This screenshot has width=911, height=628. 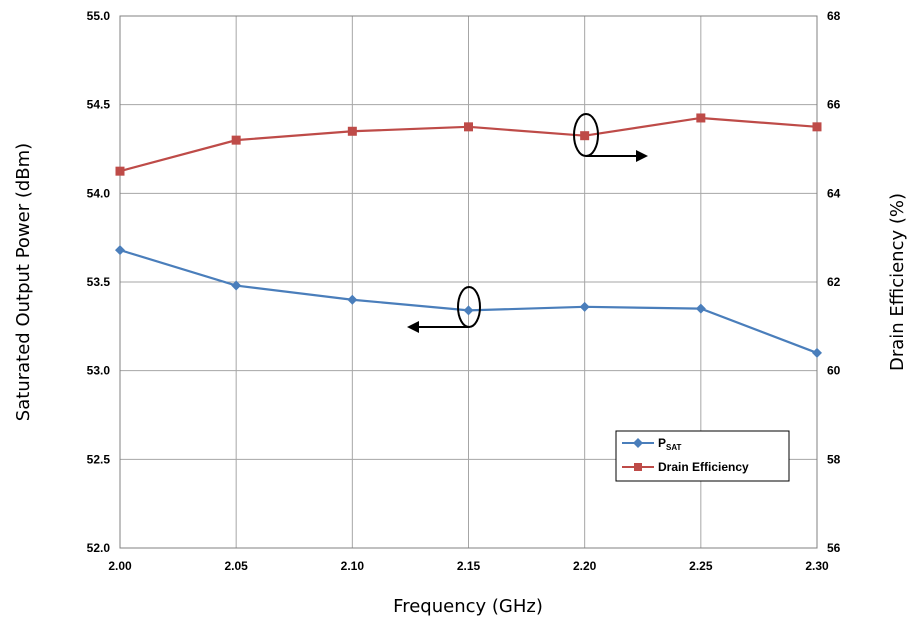 What do you see at coordinates (468, 144) in the screenshot?
I see `series-drain-efficiency` at bounding box center [468, 144].